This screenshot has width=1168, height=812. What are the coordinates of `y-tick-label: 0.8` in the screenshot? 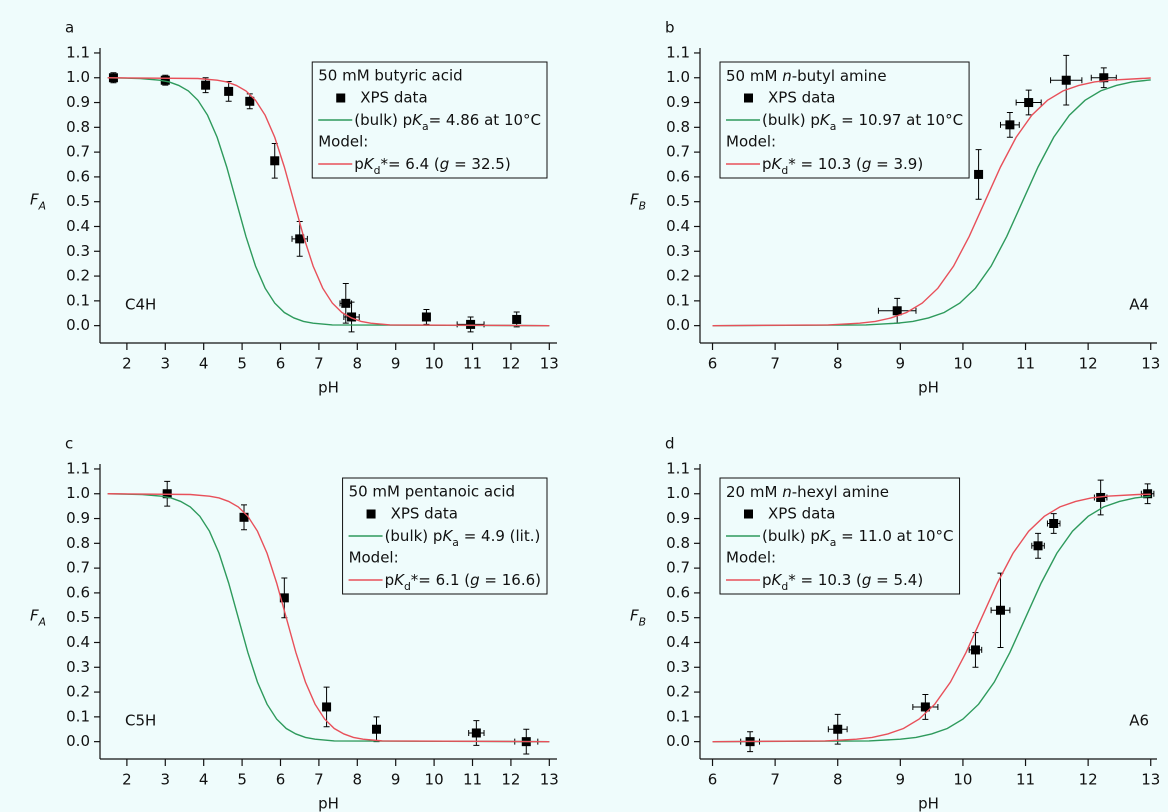 It's located at (78, 127).